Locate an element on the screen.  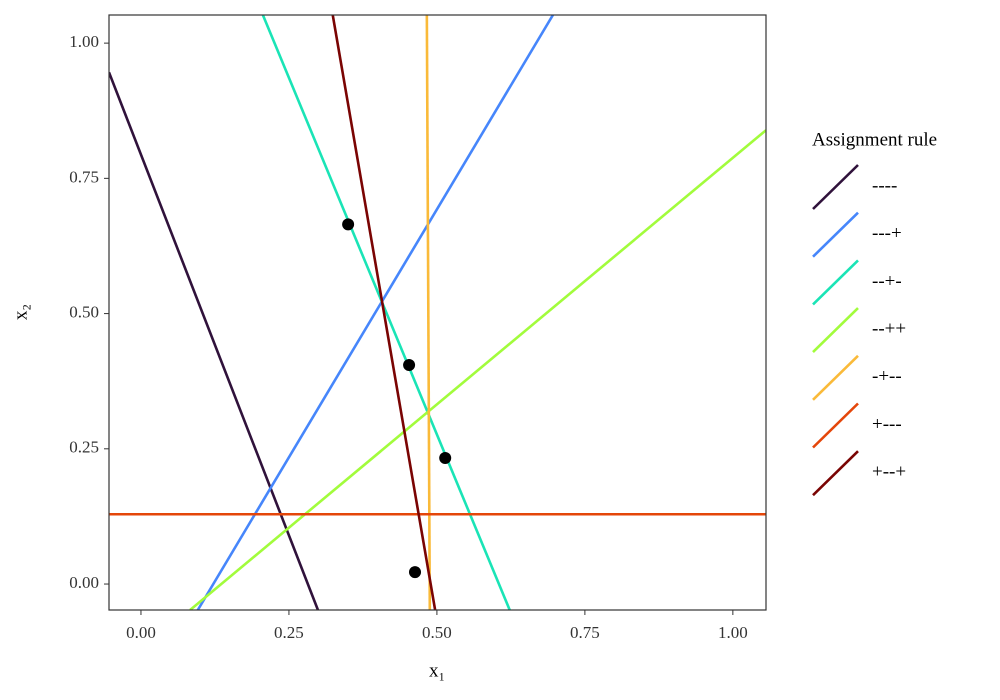
y-tick-label: 0.25 is located at coordinates (84, 447).